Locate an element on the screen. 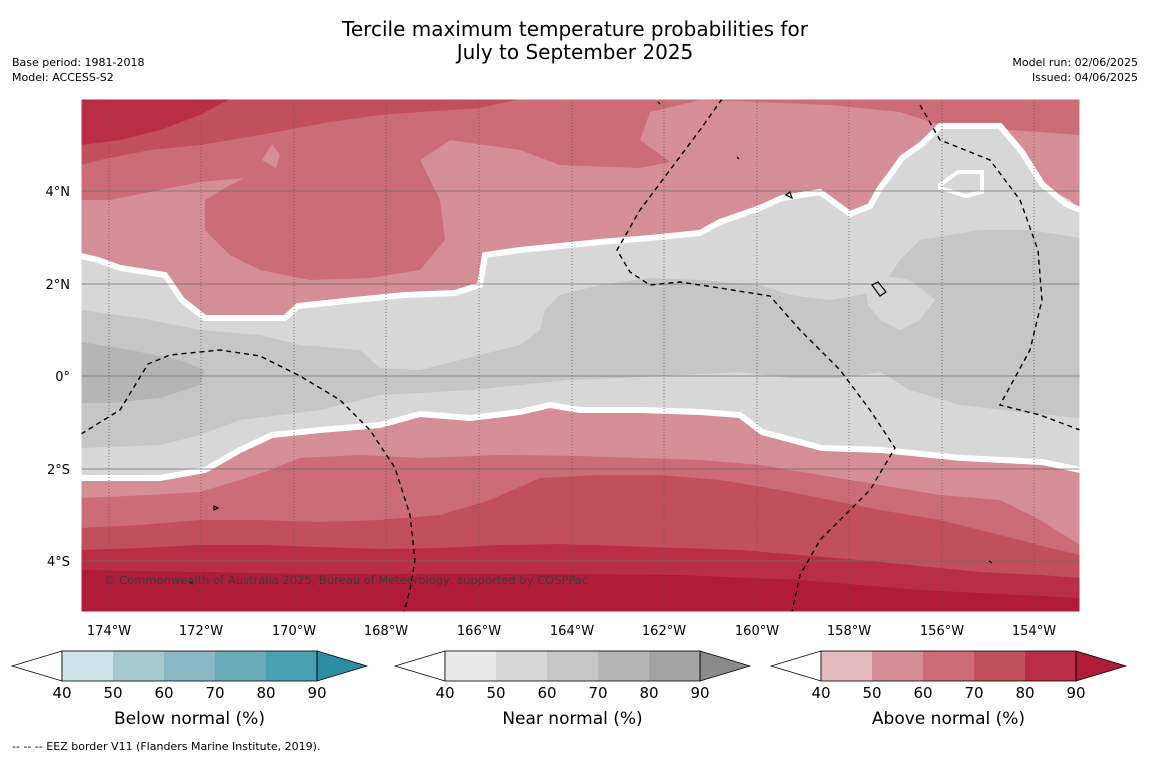  colorbar-near-upper-arrow is located at coordinates (725, 666).